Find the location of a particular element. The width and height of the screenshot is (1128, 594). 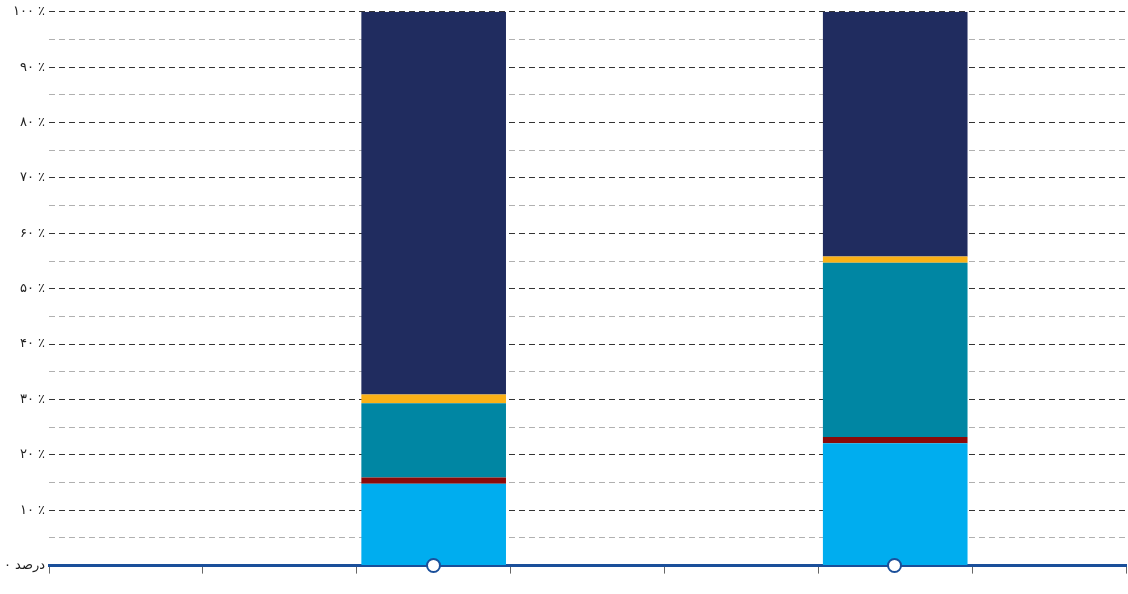

y-tick-label: ۲۰ ٪ is located at coordinates (32, 454).